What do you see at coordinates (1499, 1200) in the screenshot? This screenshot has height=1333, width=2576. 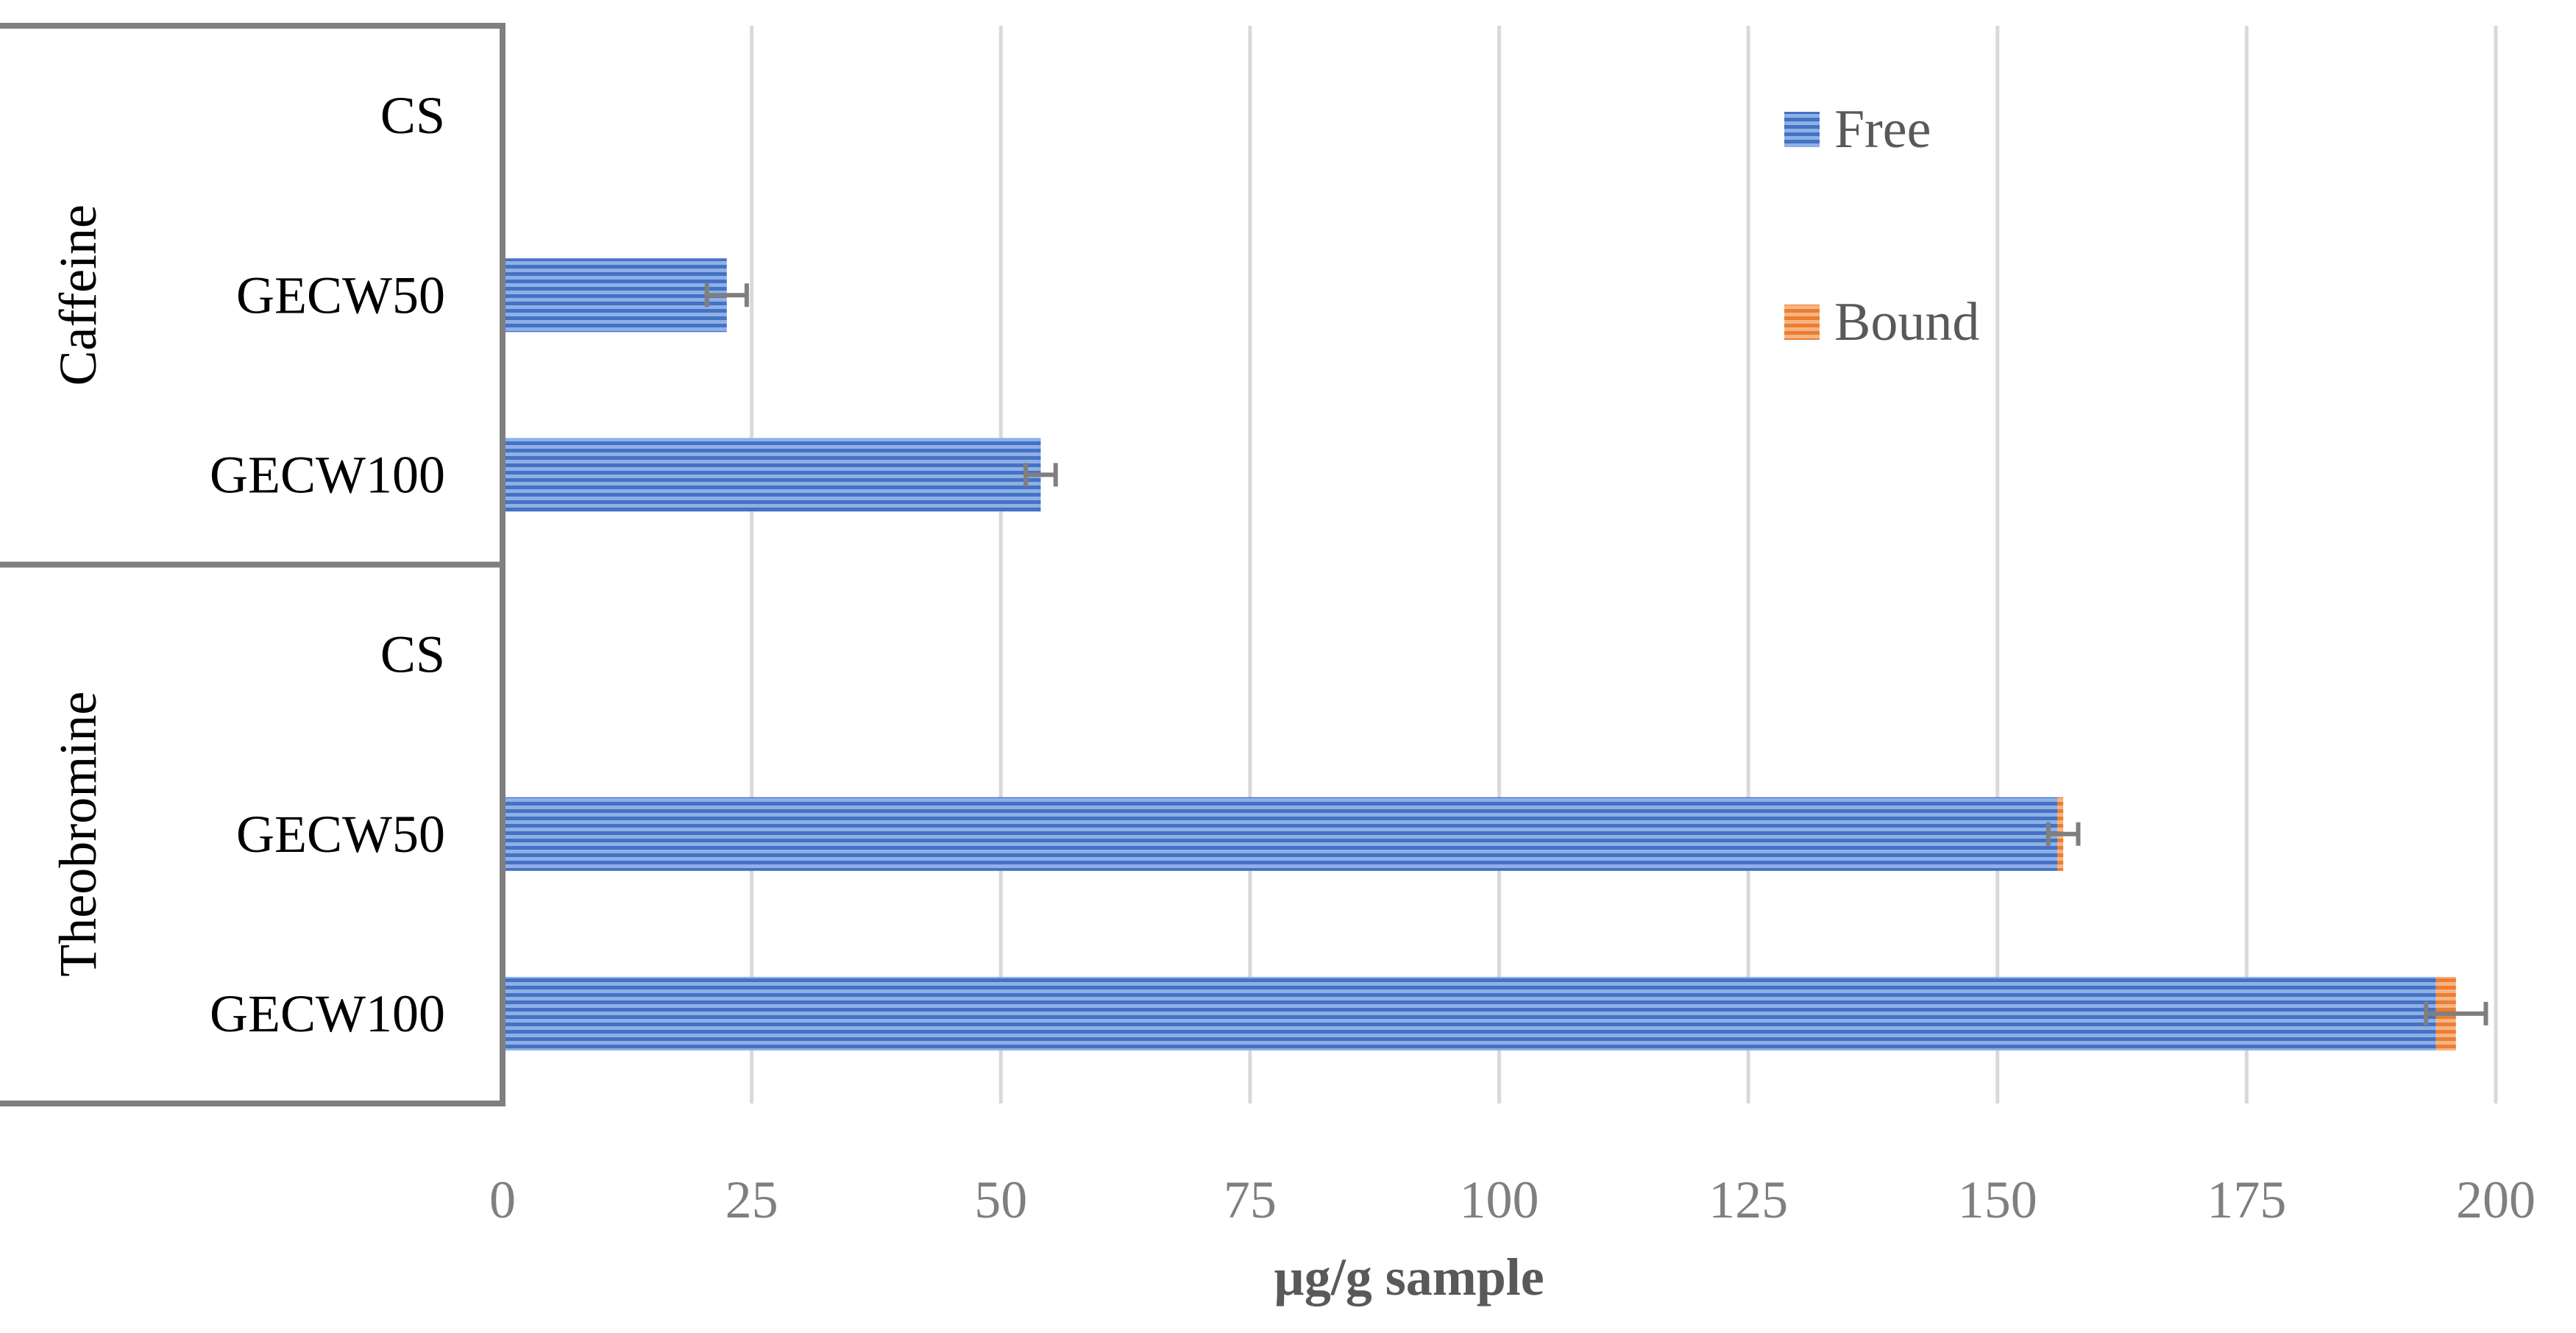 I see `x-tick-label: 100` at bounding box center [1499, 1200].